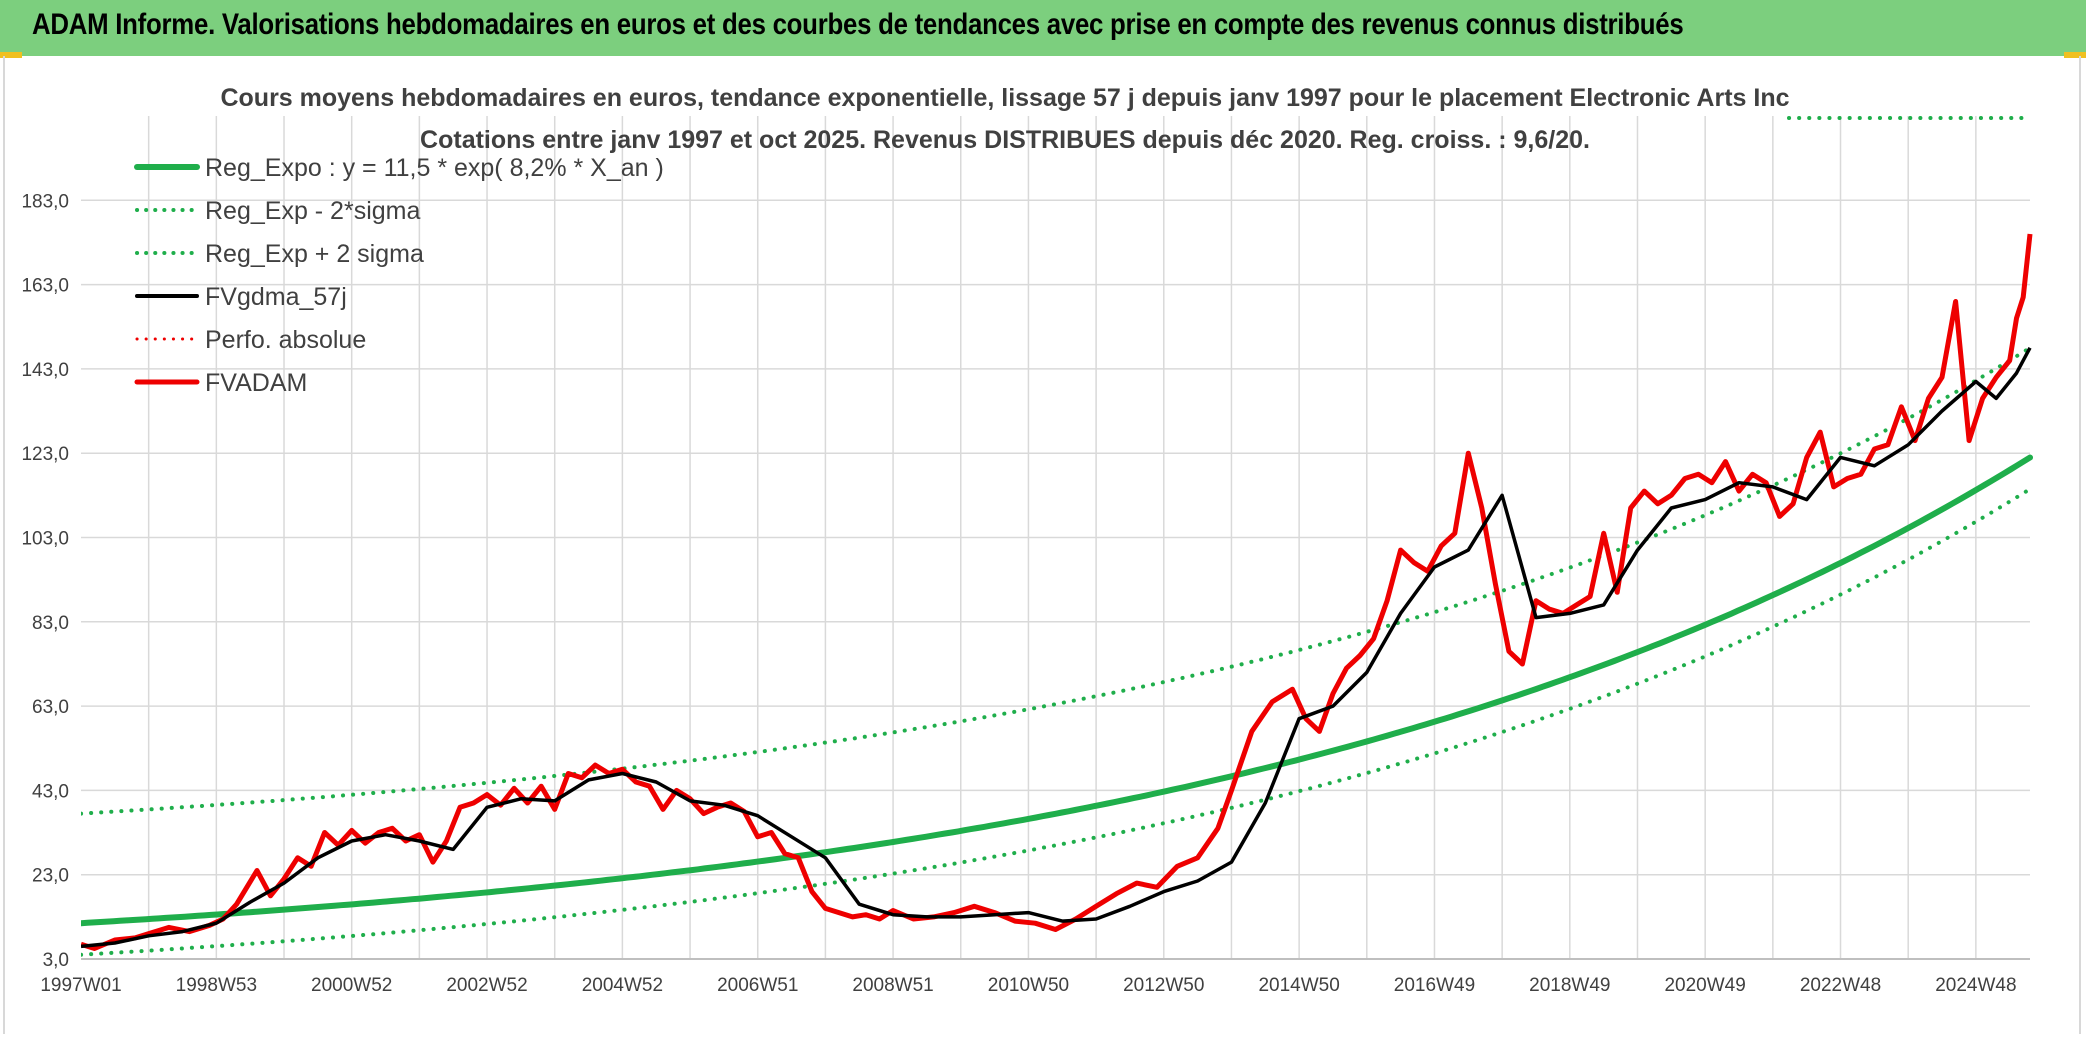 The height and width of the screenshot is (1037, 2086). I want to click on x-tick-label: 2010W50, so click(1028, 985).